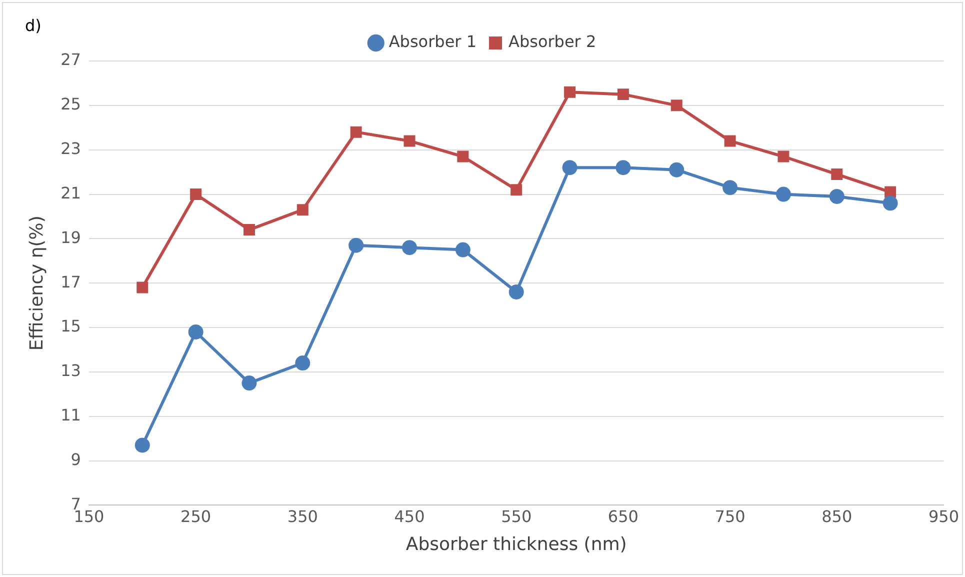 Image resolution: width=965 pixels, height=577 pixels. Describe the element at coordinates (37, 283) in the screenshot. I see `y-axis-title: Efficiency η(%)` at that location.